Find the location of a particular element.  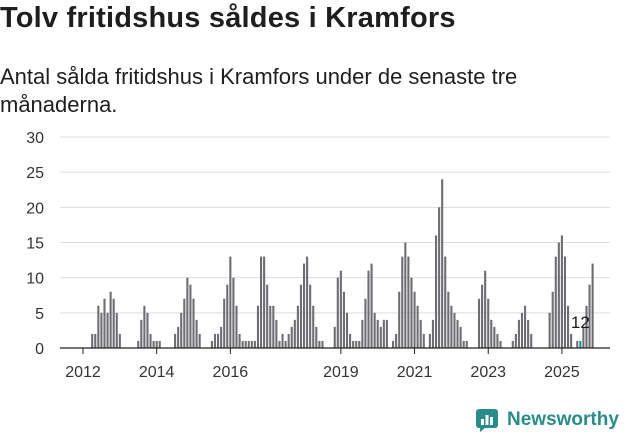

highlight-bar is located at coordinates (580, 344).